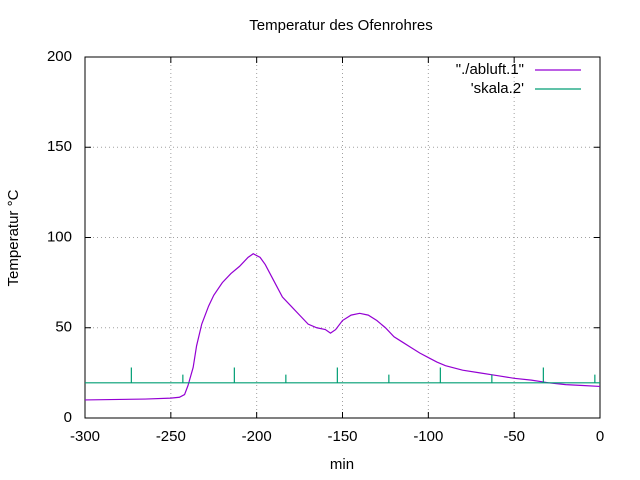 The width and height of the screenshot is (640, 480). Describe the element at coordinates (428, 436) in the screenshot. I see `x-tick-label: -100` at that location.